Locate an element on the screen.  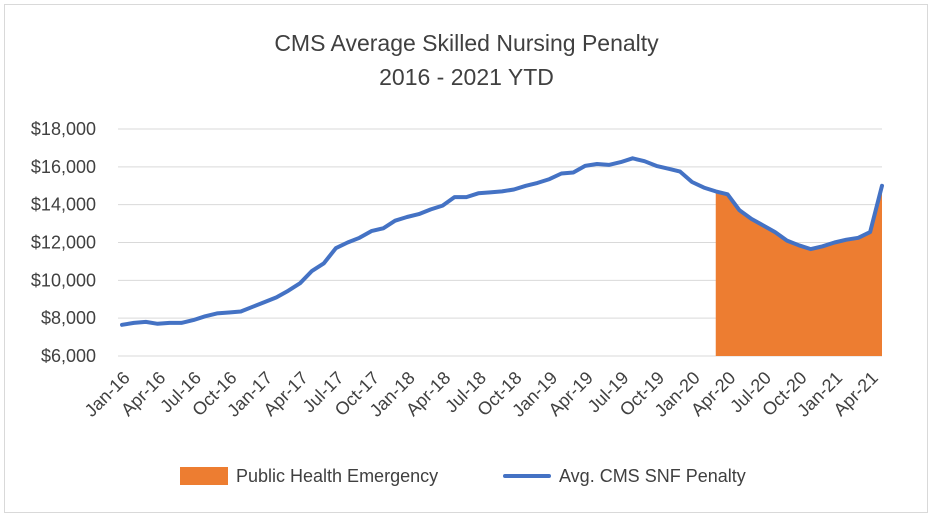
shaded-area-public-health-emergency is located at coordinates (798, 270).